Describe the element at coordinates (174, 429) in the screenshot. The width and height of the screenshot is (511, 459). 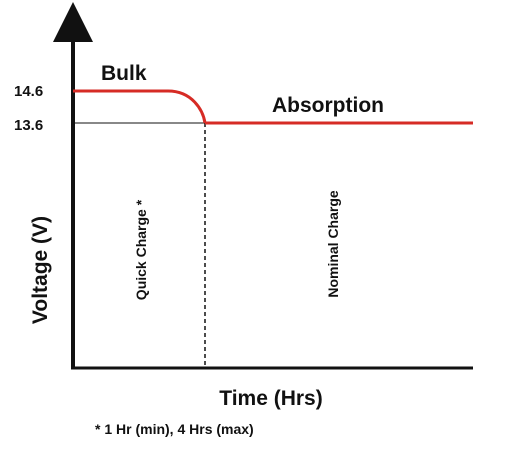
I see `footnote: * 1 Hr (min), 4 Hrs (max)` at that location.